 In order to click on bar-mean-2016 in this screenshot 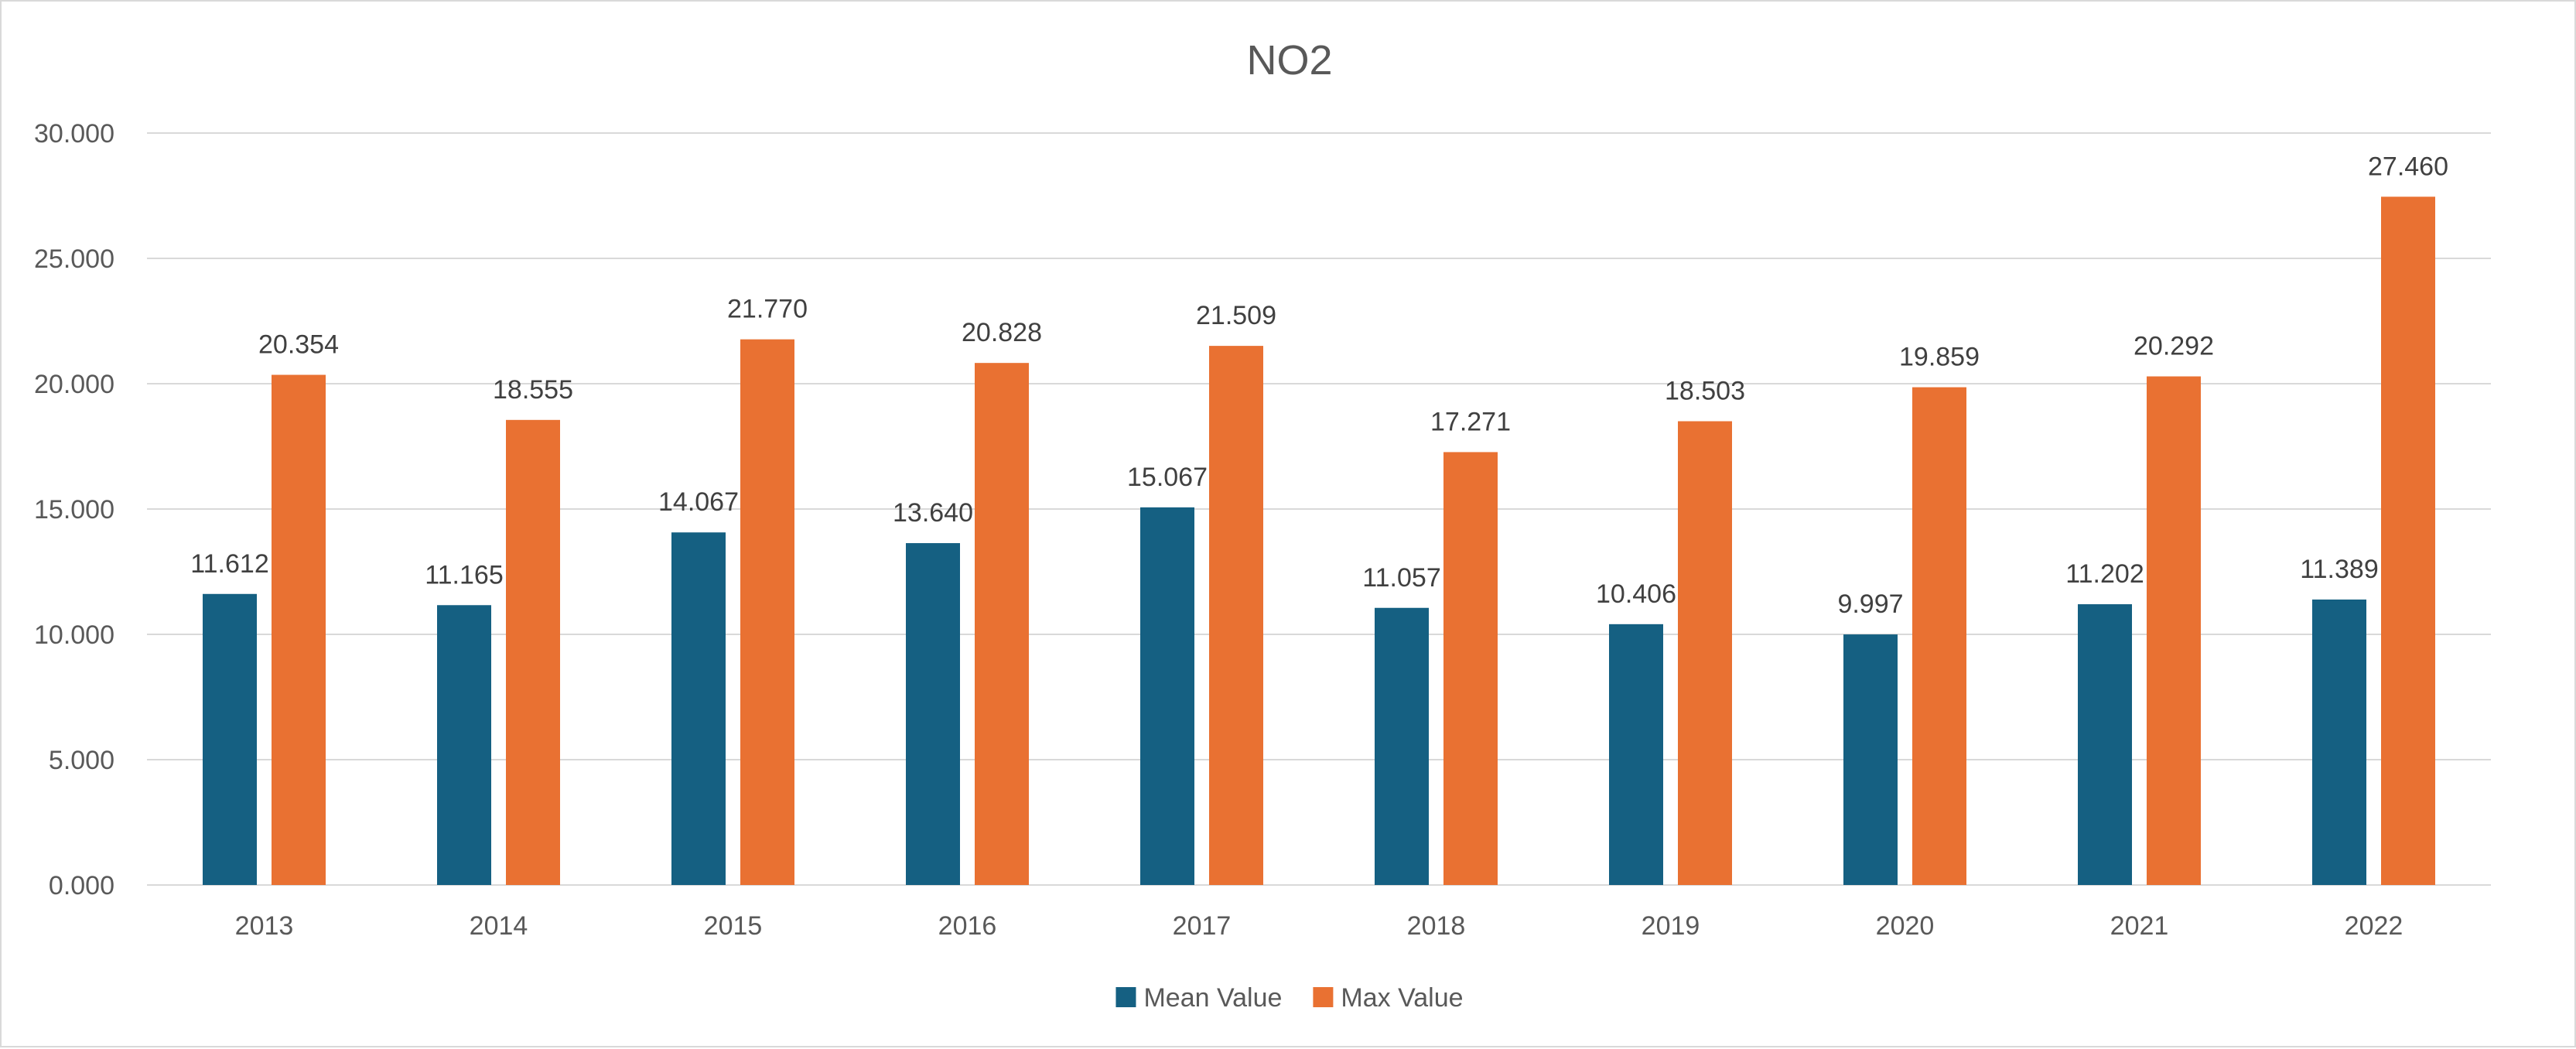, I will do `click(933, 714)`.